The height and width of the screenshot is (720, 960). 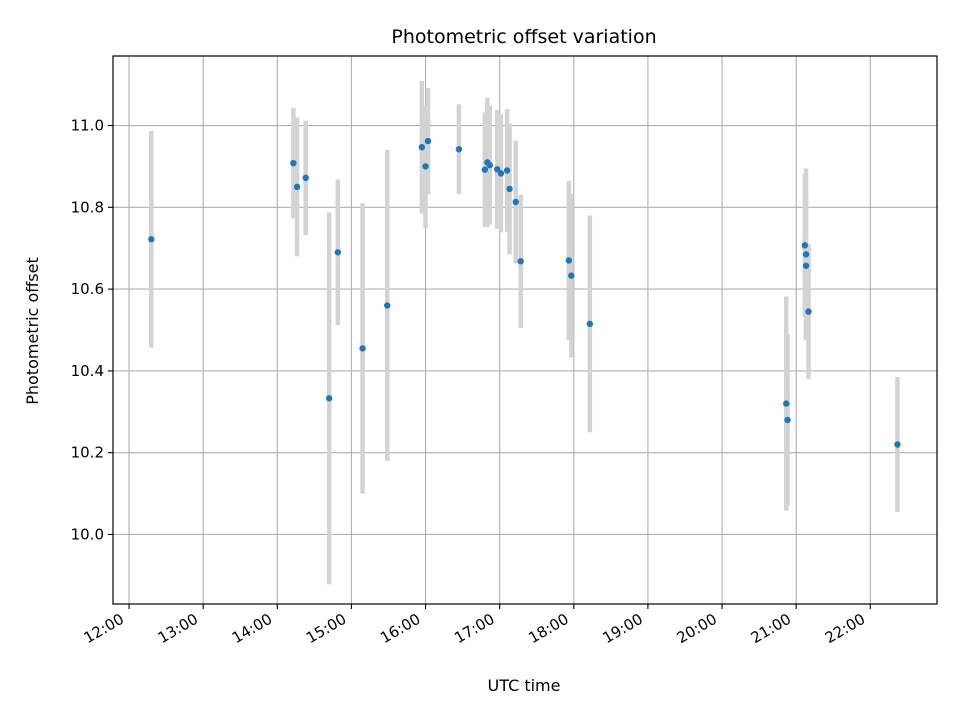 What do you see at coordinates (87, 371) in the screenshot?
I see `y-tick-label: 10.4` at bounding box center [87, 371].